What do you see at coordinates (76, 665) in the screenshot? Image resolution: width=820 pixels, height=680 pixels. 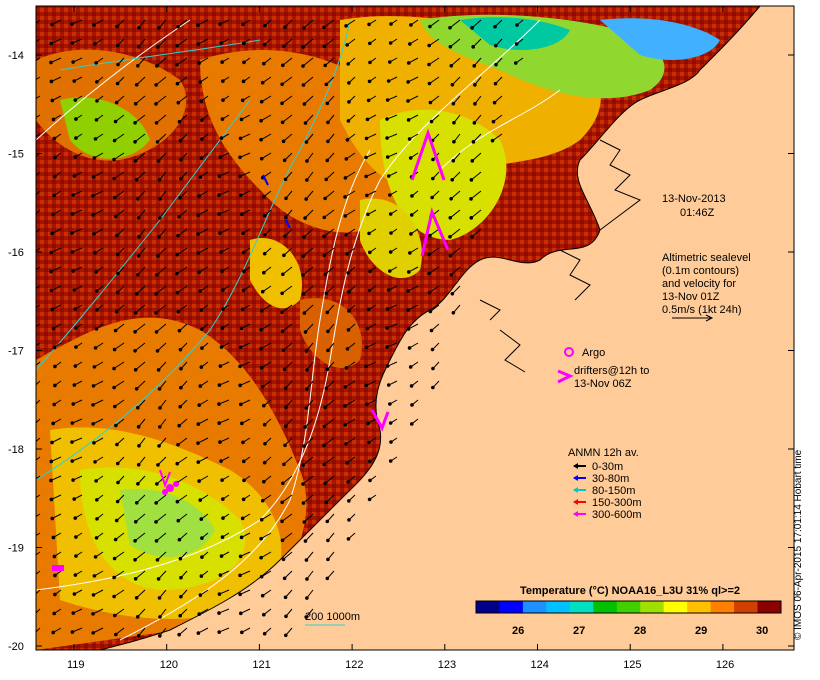 I see `x-tick-label: 119` at bounding box center [76, 665].